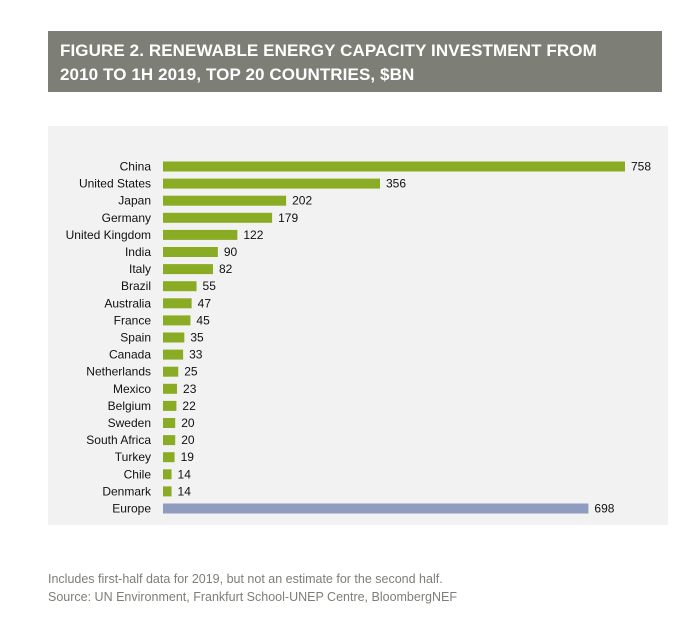  I want to click on data-label: 35, so click(197, 338).